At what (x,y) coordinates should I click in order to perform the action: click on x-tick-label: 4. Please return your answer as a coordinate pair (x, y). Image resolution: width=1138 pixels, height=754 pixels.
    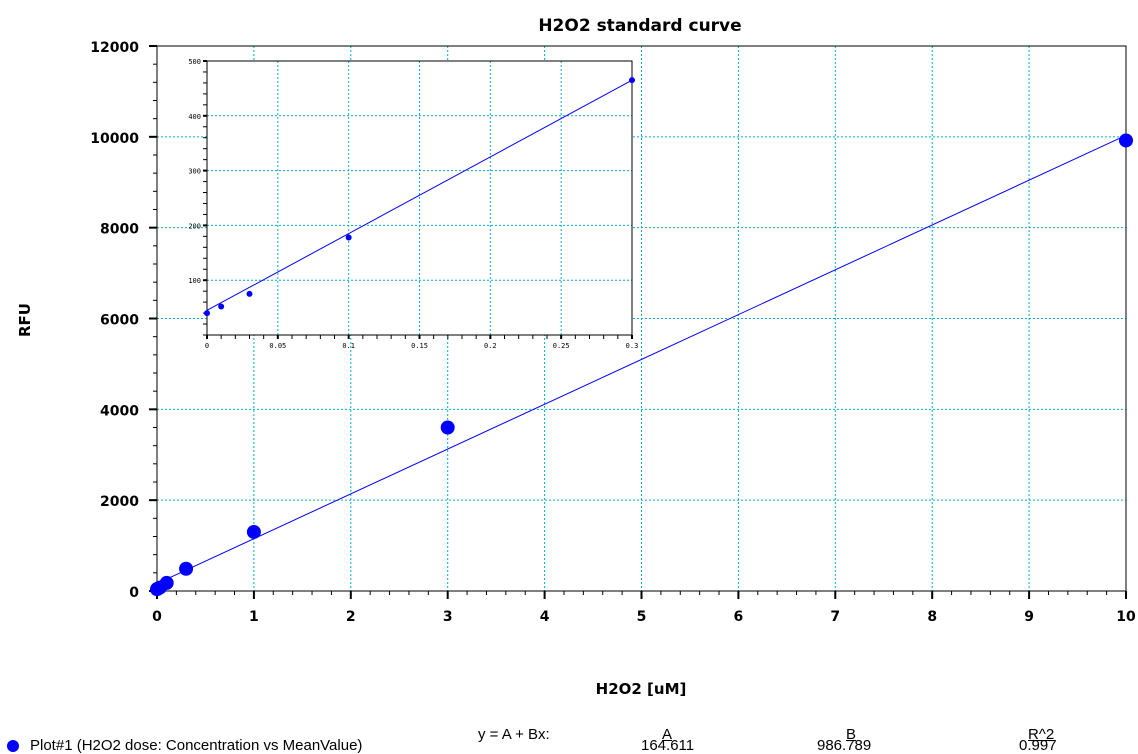
    Looking at the image, I should click on (545, 617).